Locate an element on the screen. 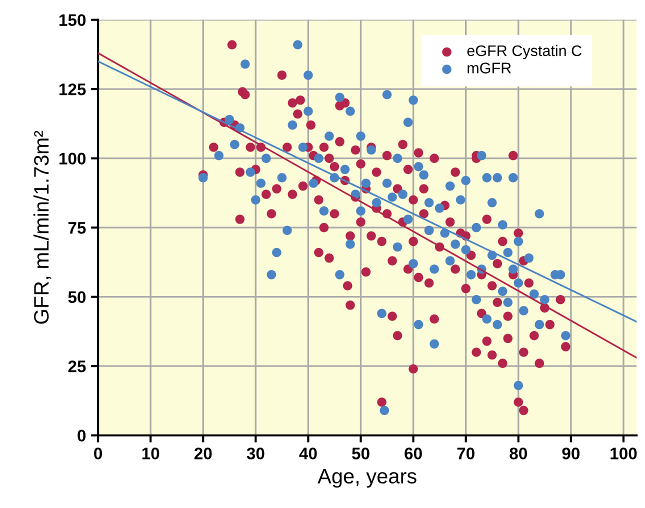  x-tick-label: 60 is located at coordinates (413, 454).